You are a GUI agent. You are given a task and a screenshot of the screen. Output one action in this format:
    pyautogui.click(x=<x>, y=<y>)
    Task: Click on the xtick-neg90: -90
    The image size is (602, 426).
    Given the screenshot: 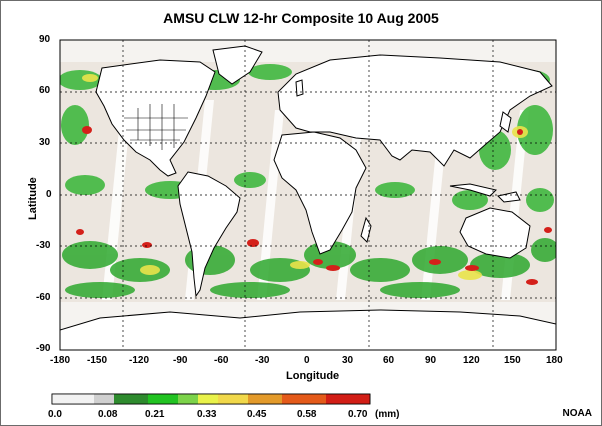 What is the action you would take?
    pyautogui.click(x=180, y=360)
    